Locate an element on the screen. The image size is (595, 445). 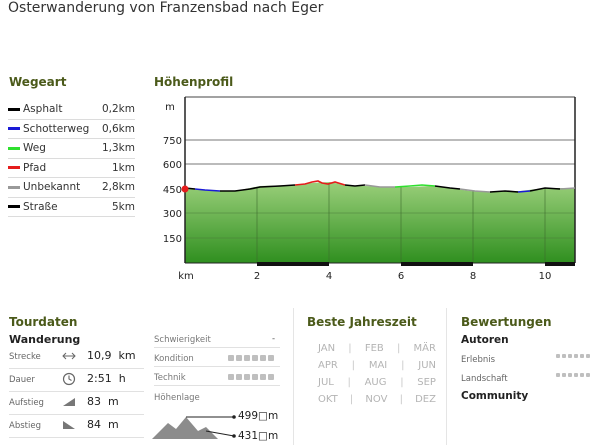
legend-name: Straße is located at coordinates (40, 206).